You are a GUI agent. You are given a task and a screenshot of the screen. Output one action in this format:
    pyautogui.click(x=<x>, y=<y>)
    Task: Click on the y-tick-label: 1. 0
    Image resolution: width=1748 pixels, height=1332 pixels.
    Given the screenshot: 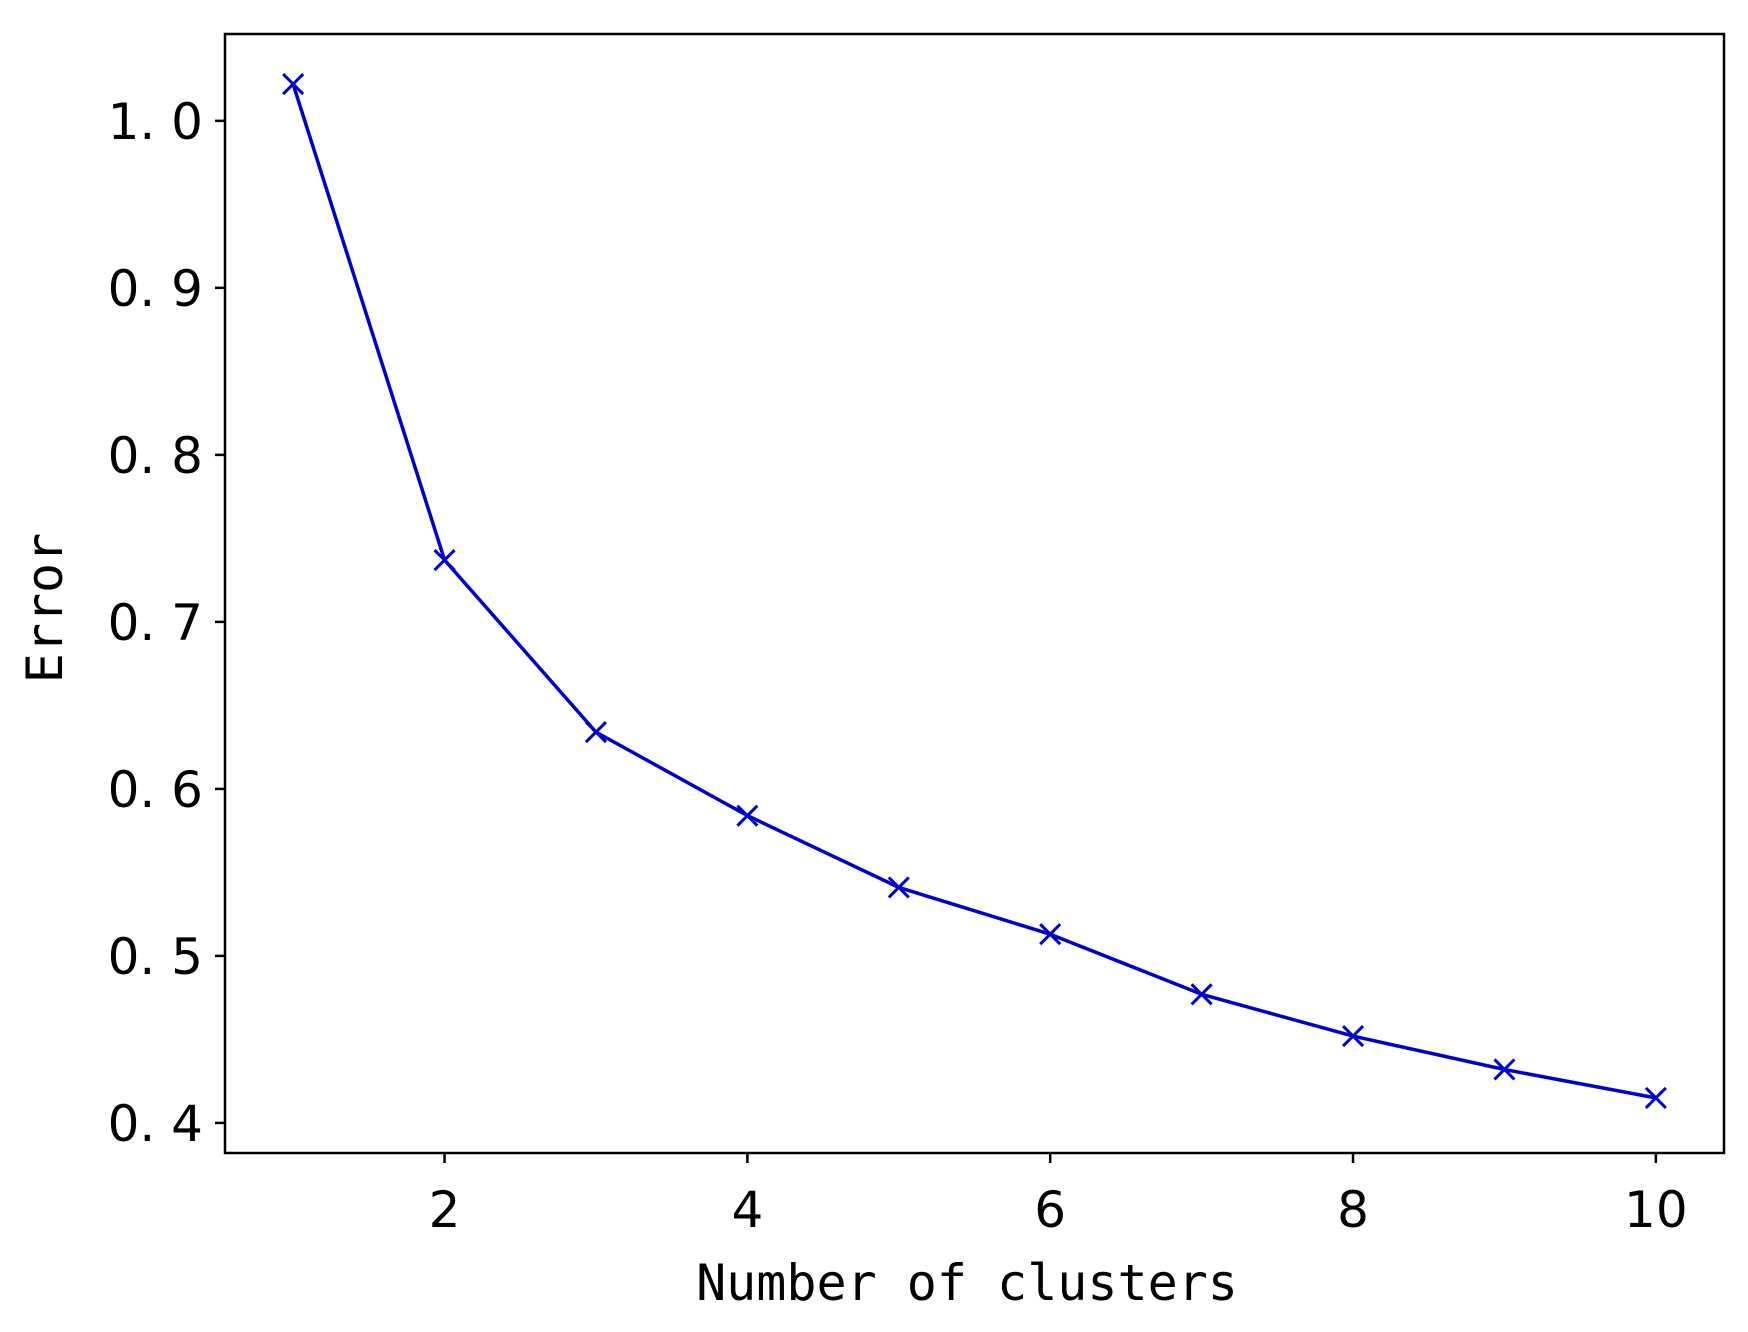 What is the action you would take?
    pyautogui.click(x=155, y=122)
    